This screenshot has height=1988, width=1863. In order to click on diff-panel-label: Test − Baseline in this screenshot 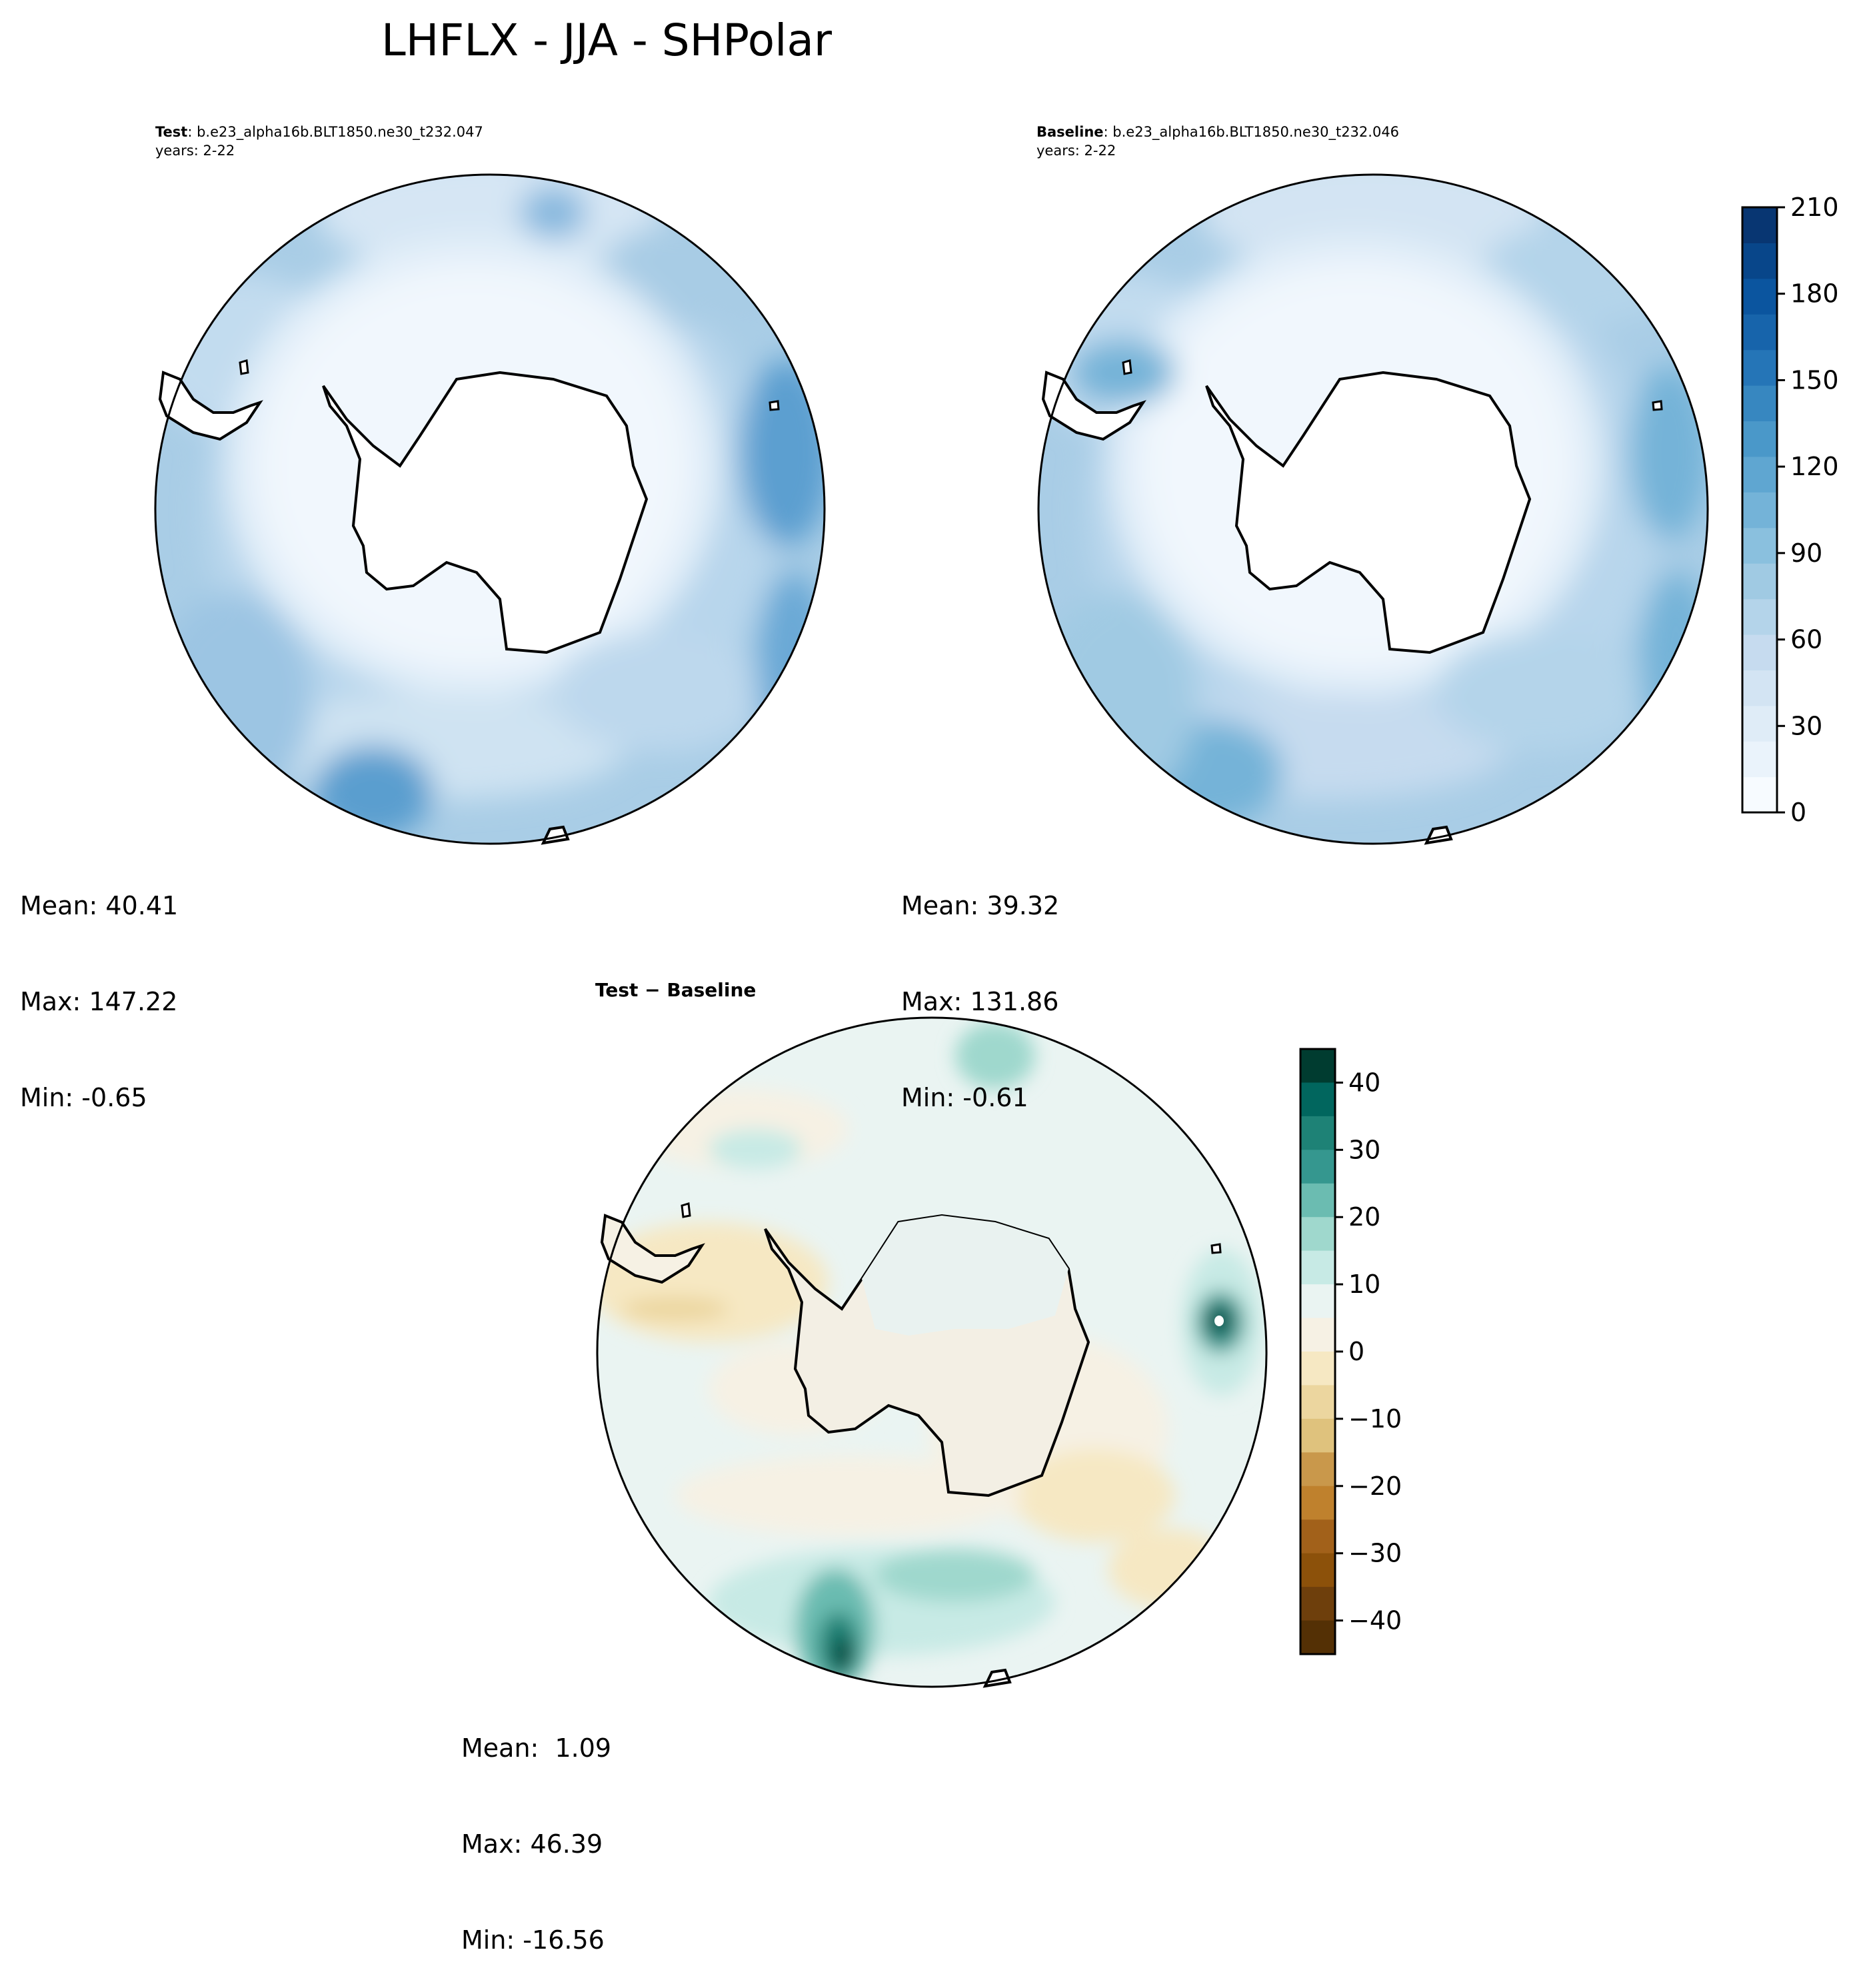, I will do `click(676, 990)`.